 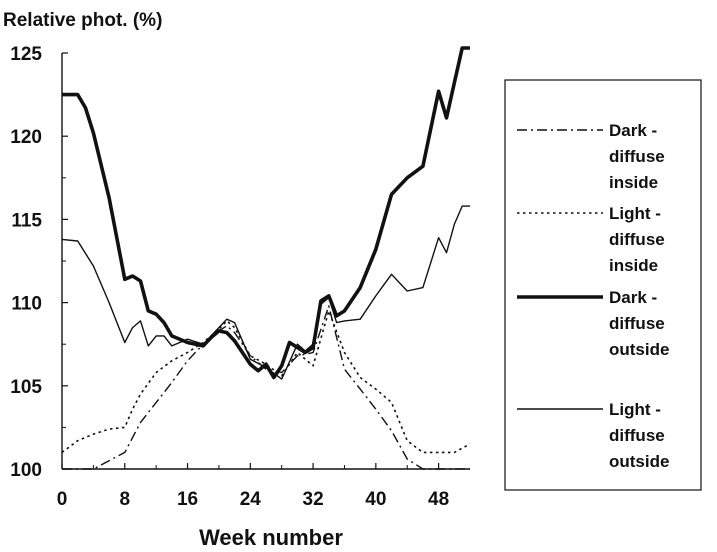 What do you see at coordinates (26, 137) in the screenshot?
I see `y-tick-label: 120` at bounding box center [26, 137].